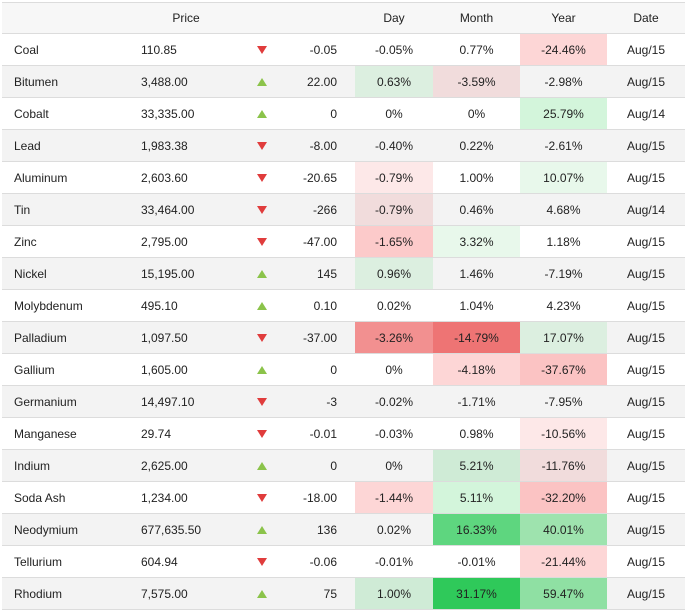 The image size is (687, 610). Describe the element at coordinates (186, 209) in the screenshot. I see `price-cell: 33,464.00` at that location.